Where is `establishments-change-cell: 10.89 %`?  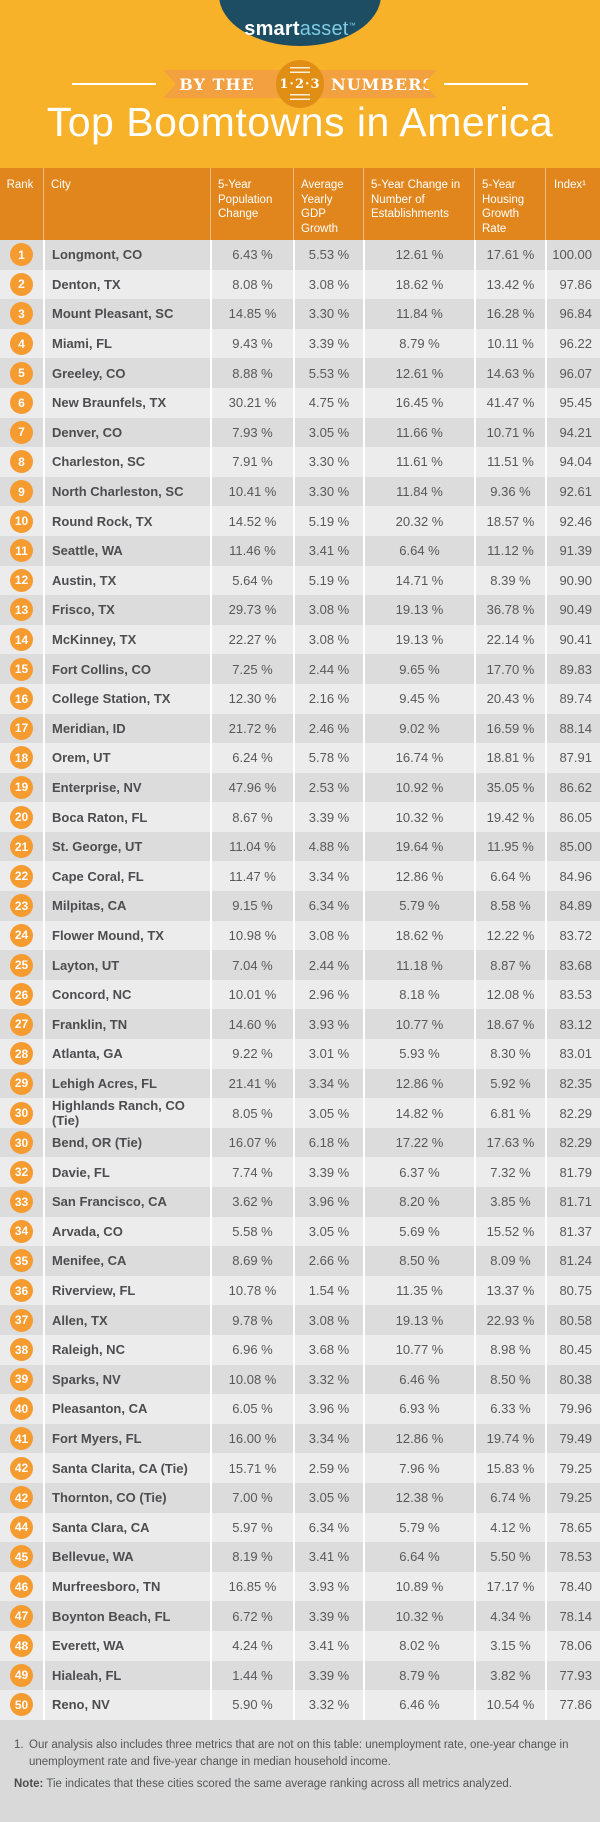
establishments-change-cell: 10.89 % is located at coordinates (418, 1586).